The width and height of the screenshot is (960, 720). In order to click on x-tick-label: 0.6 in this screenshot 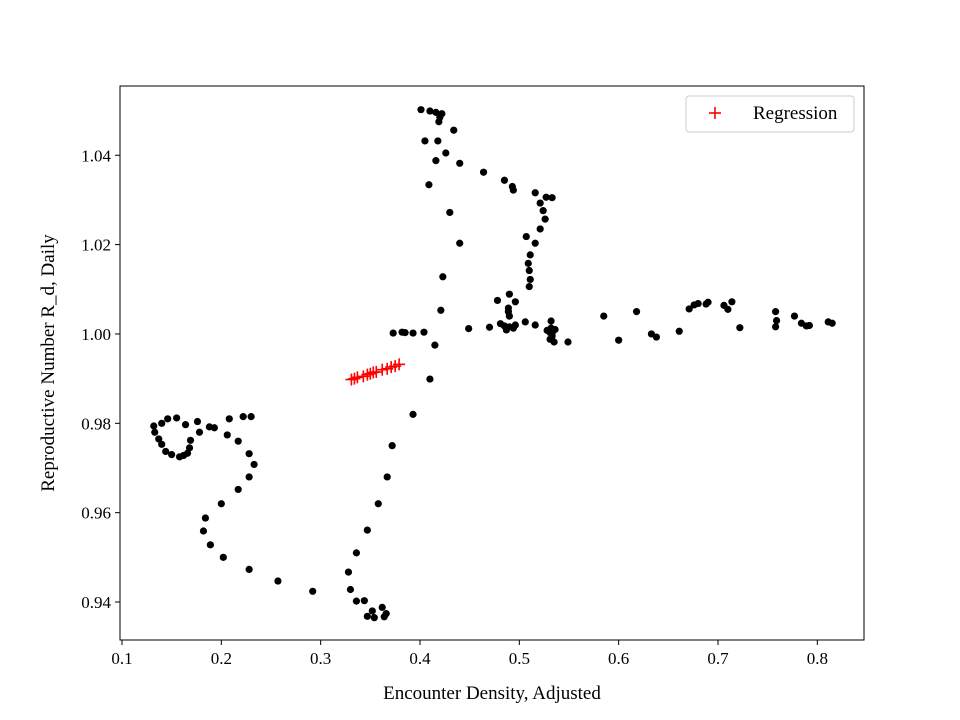, I will do `click(618, 658)`.